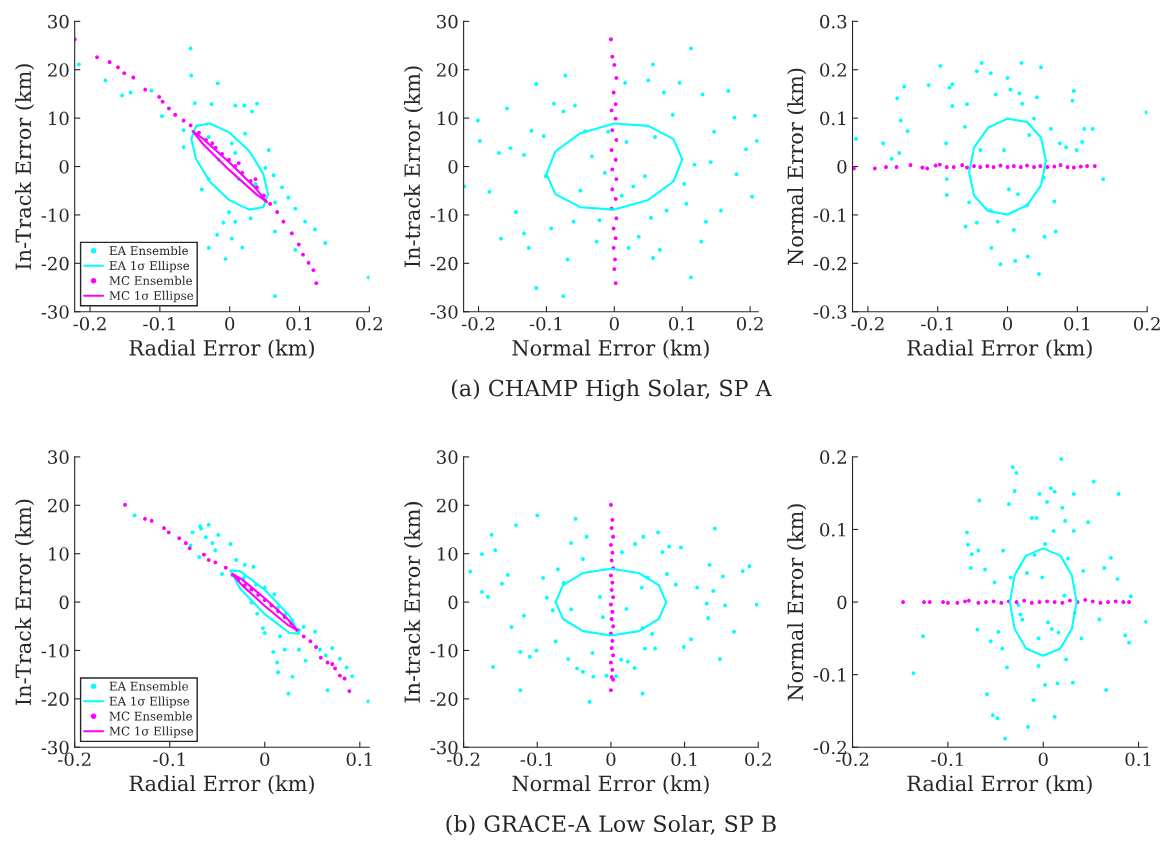  Describe the element at coordinates (830, 312) in the screenshot. I see `y-tick-label: -0.3` at that location.